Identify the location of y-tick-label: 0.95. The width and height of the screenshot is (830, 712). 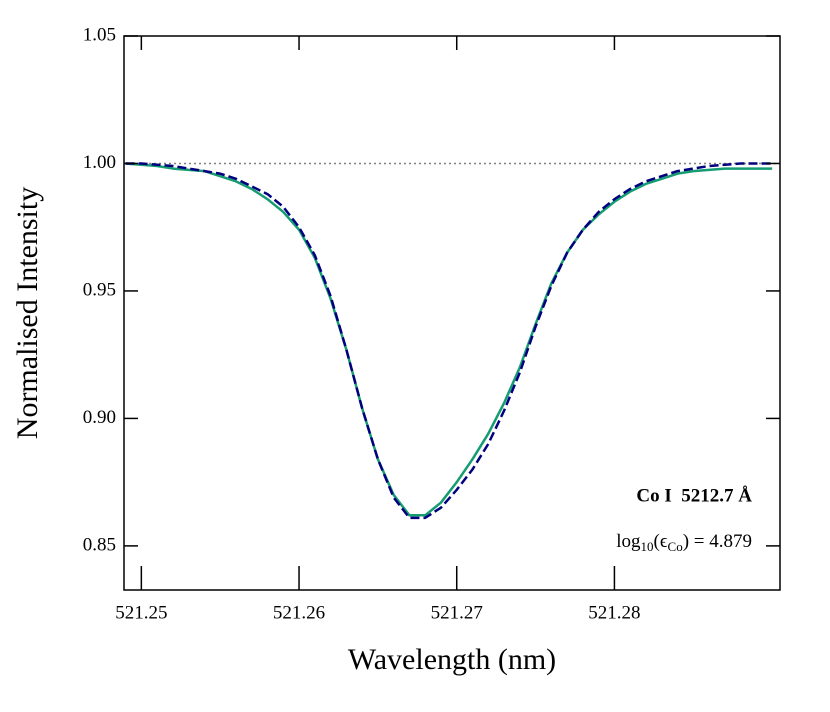
(99, 289).